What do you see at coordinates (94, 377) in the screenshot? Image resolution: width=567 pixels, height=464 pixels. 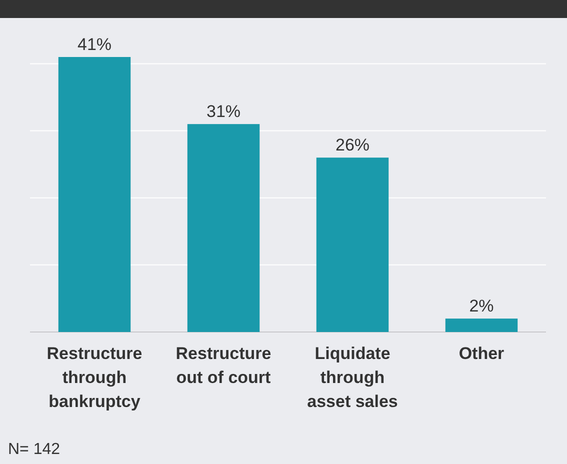 I see `x-tick-label: Restructure through bankruptcy` at bounding box center [94, 377].